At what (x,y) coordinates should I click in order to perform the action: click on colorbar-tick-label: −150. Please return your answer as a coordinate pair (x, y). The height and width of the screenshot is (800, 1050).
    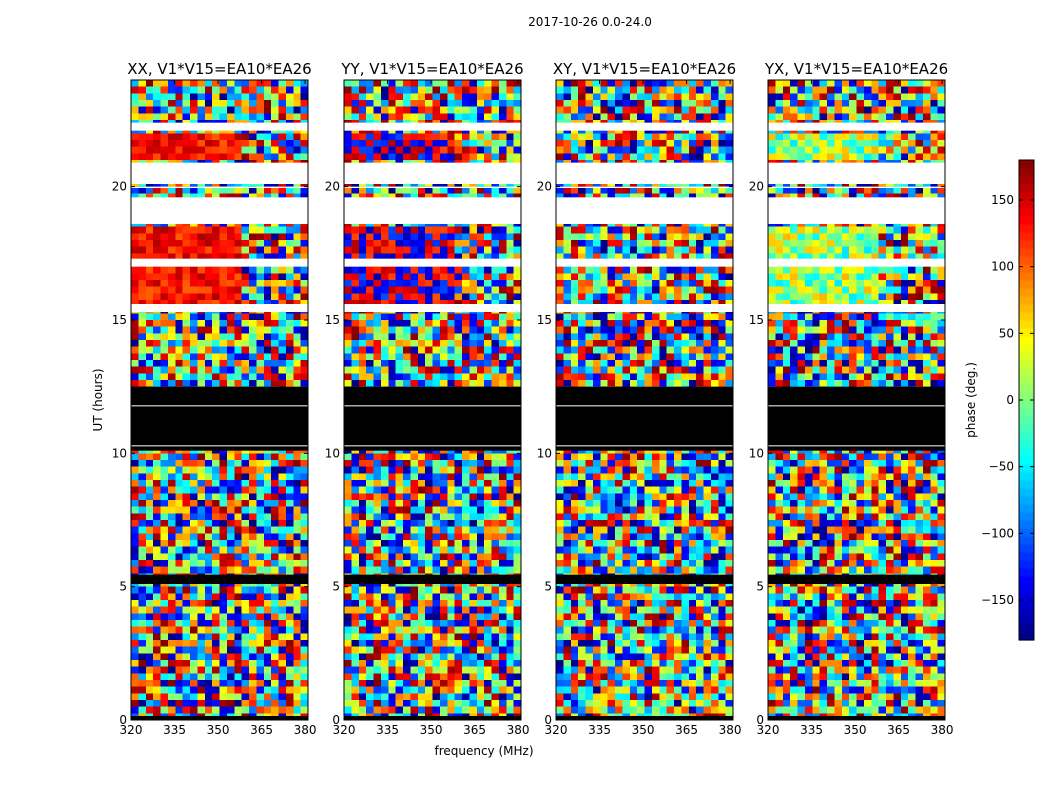
    Looking at the image, I should click on (997, 600).